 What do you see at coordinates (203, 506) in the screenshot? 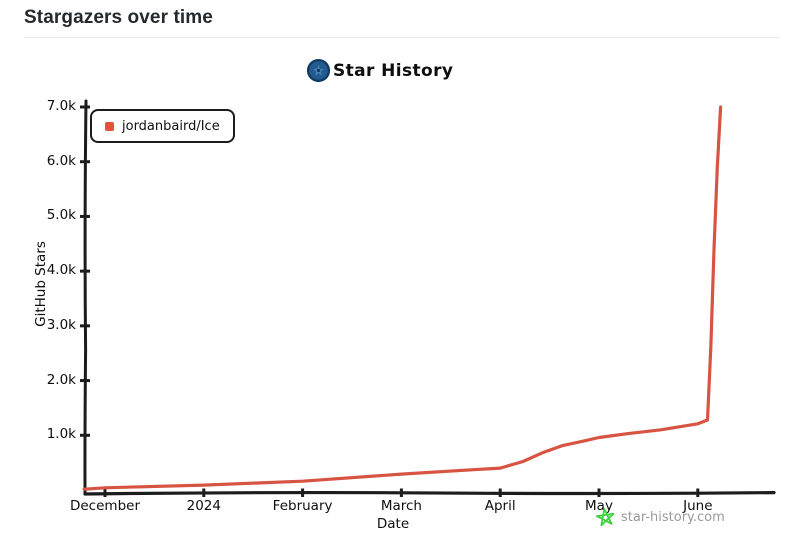
I see `x-tick-label: 2024` at bounding box center [203, 506].